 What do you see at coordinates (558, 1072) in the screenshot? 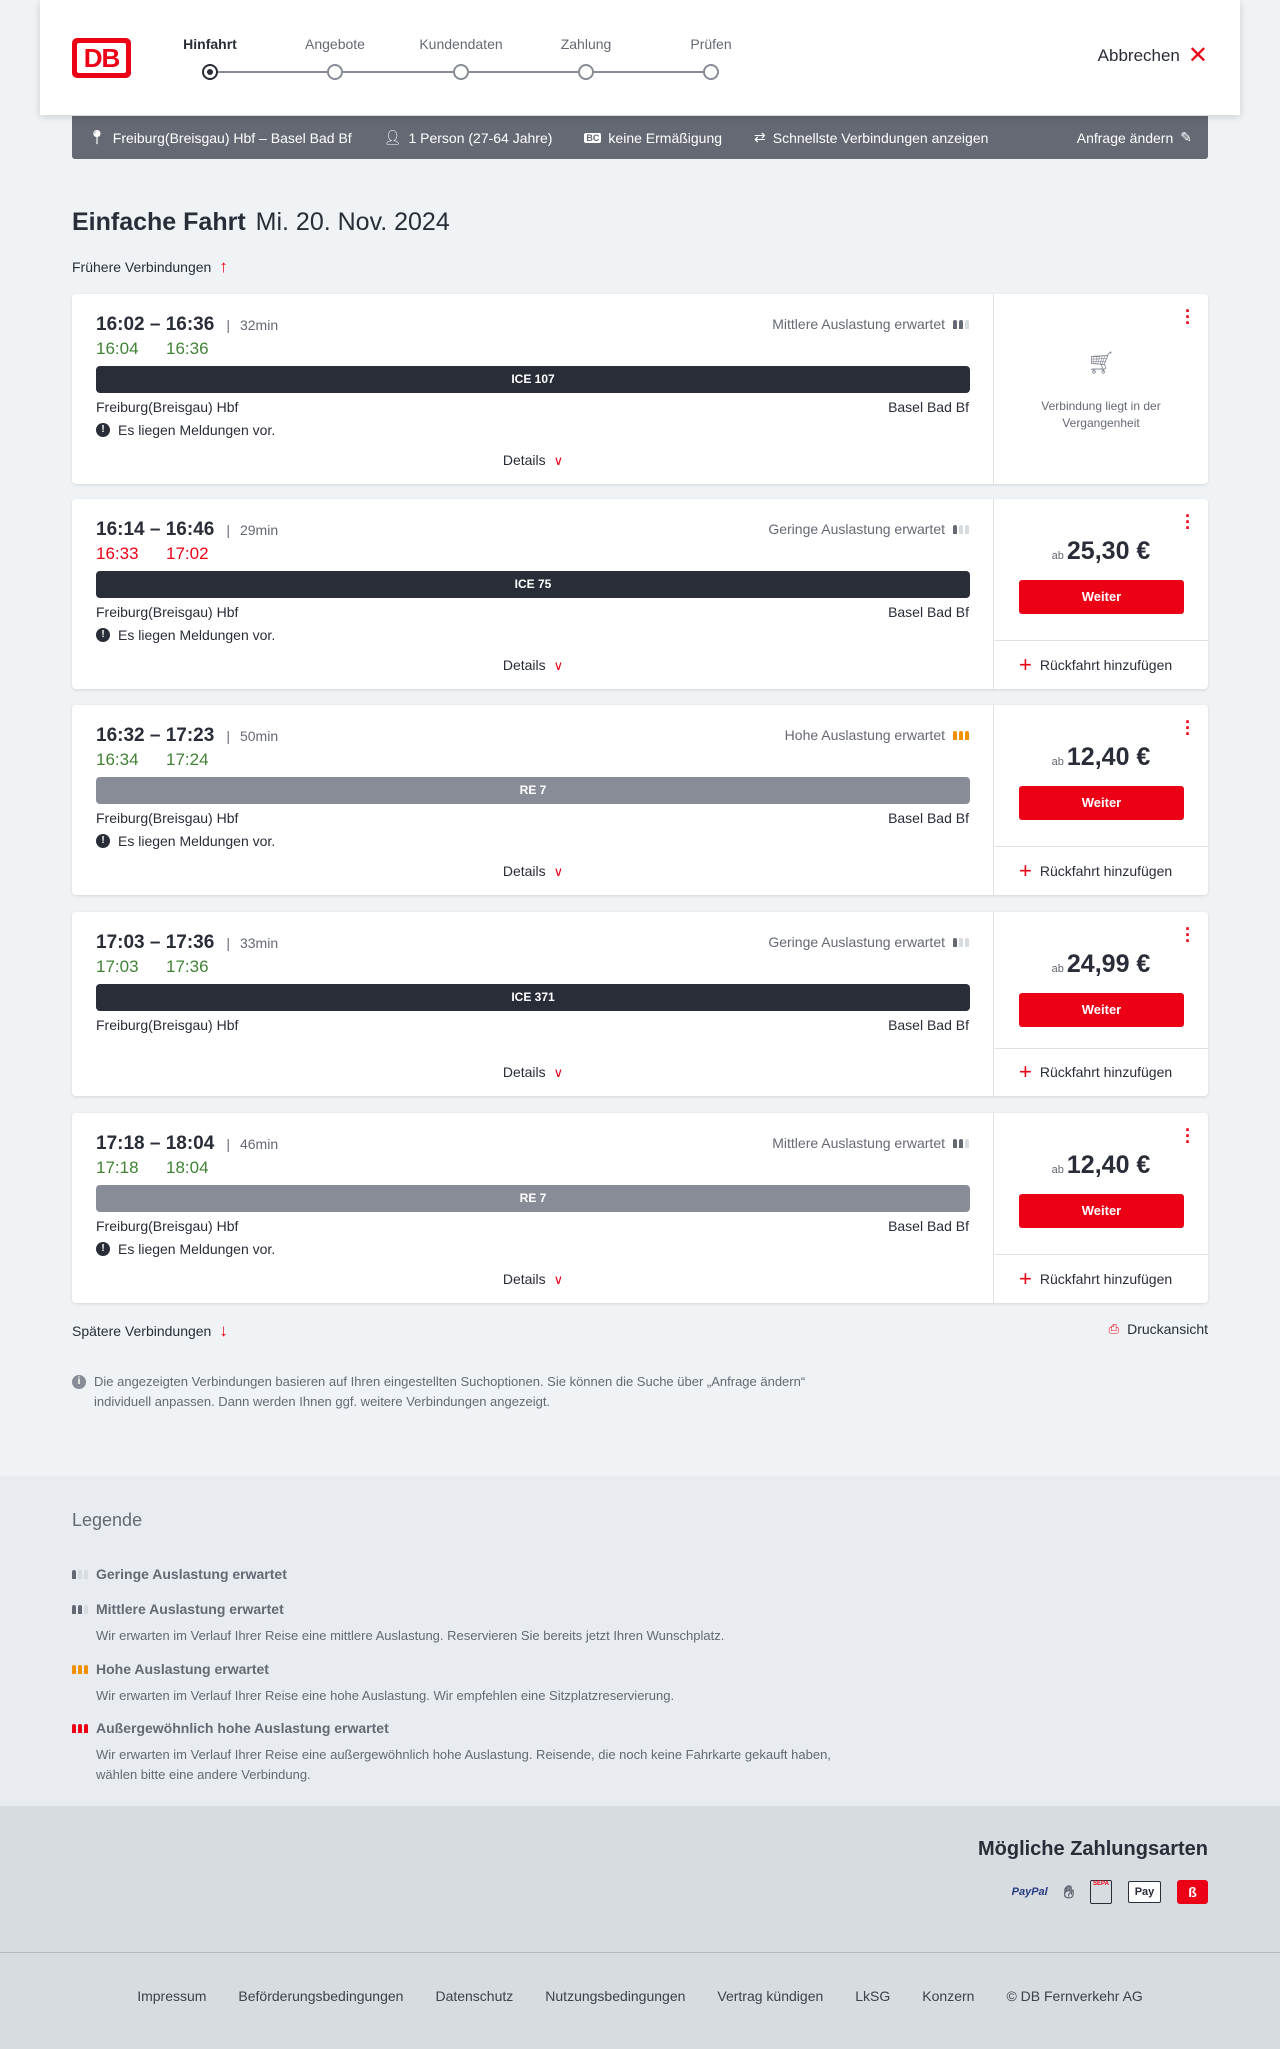
I see `chevron-down-icon: ∨` at bounding box center [558, 1072].